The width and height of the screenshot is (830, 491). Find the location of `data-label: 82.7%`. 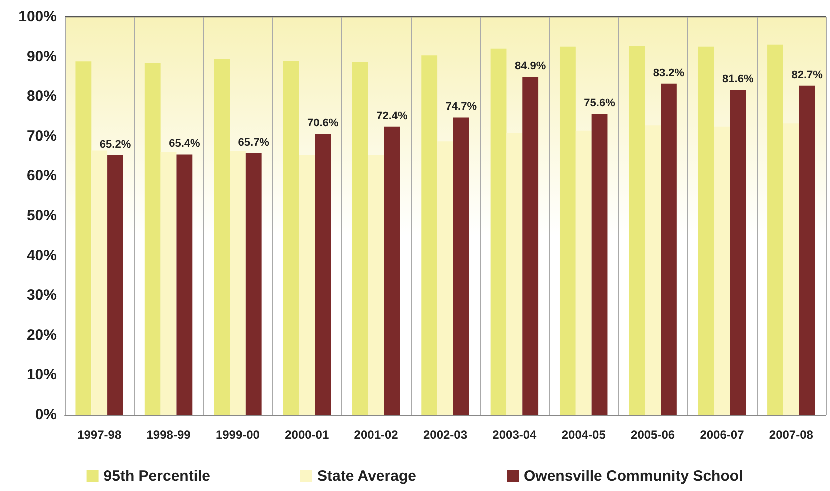

data-label: 82.7% is located at coordinates (808, 75).